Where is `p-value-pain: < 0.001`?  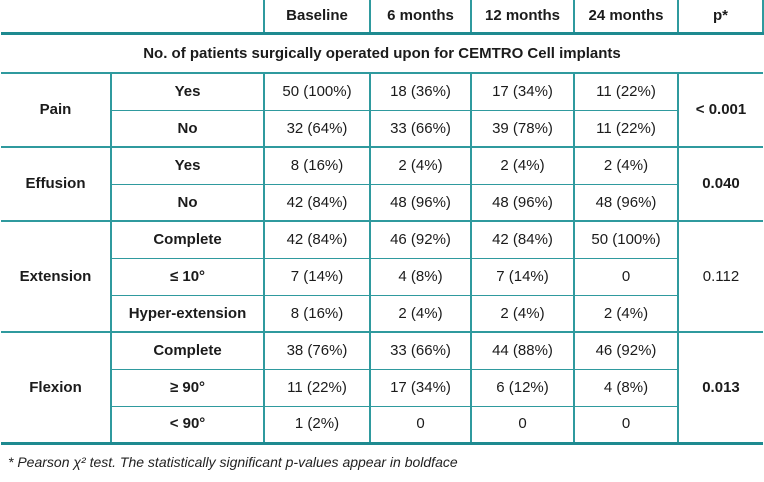
p-value-pain: < 0.001 is located at coordinates (720, 110).